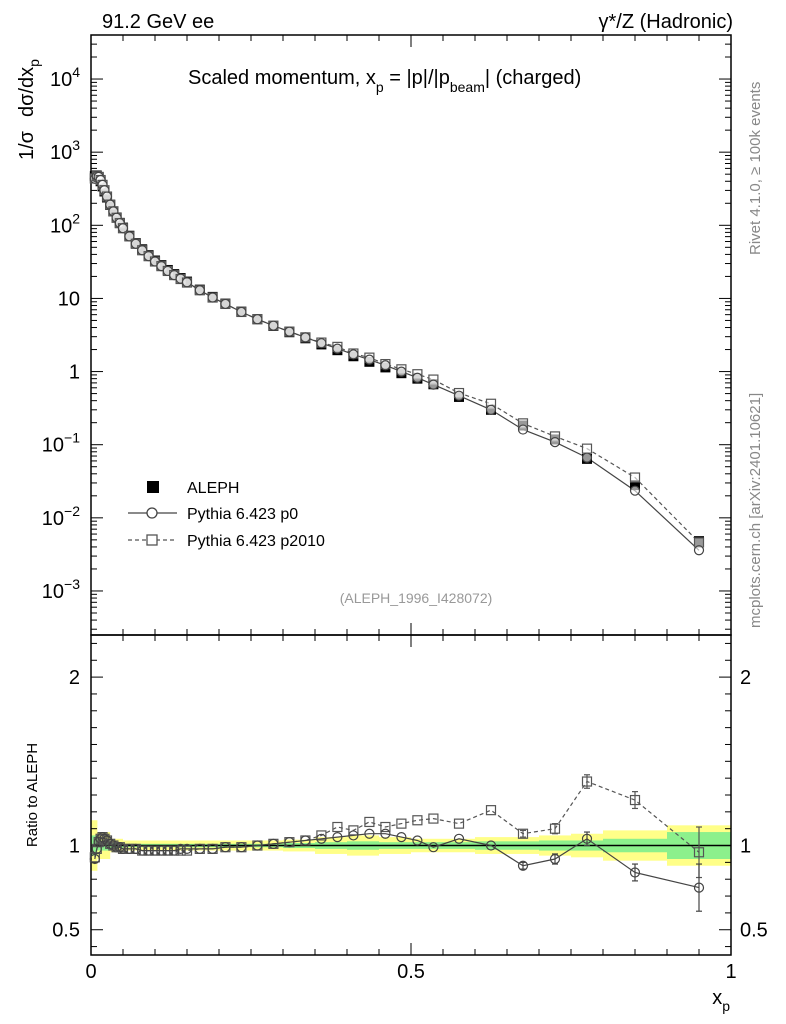  What do you see at coordinates (745, 847) in the screenshot?
I see `ratio-ytick-label-right: 1` at bounding box center [745, 847].